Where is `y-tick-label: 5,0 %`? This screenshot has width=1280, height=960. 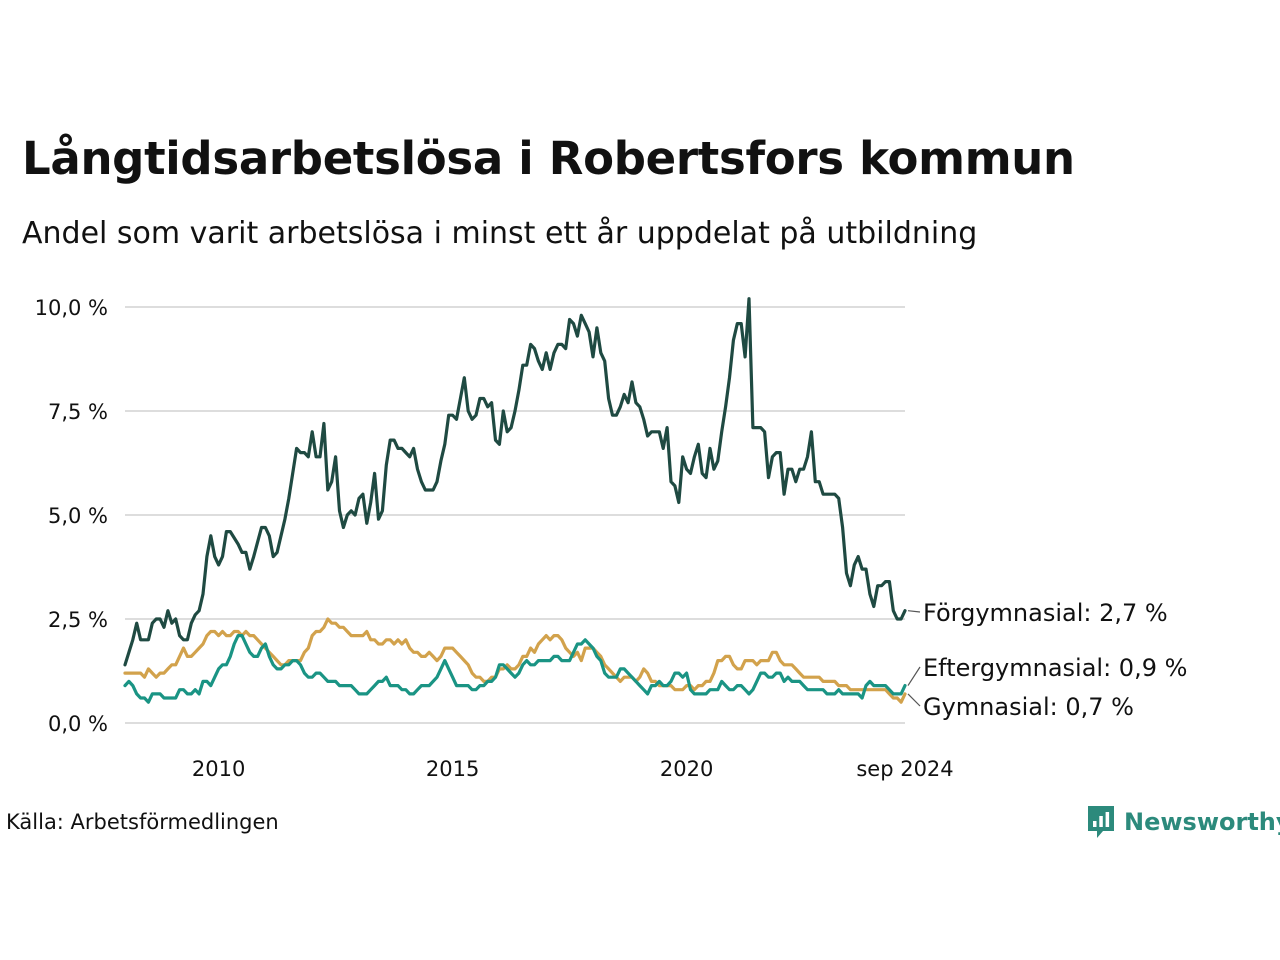 y-tick-label: 5,0 % is located at coordinates (78, 516).